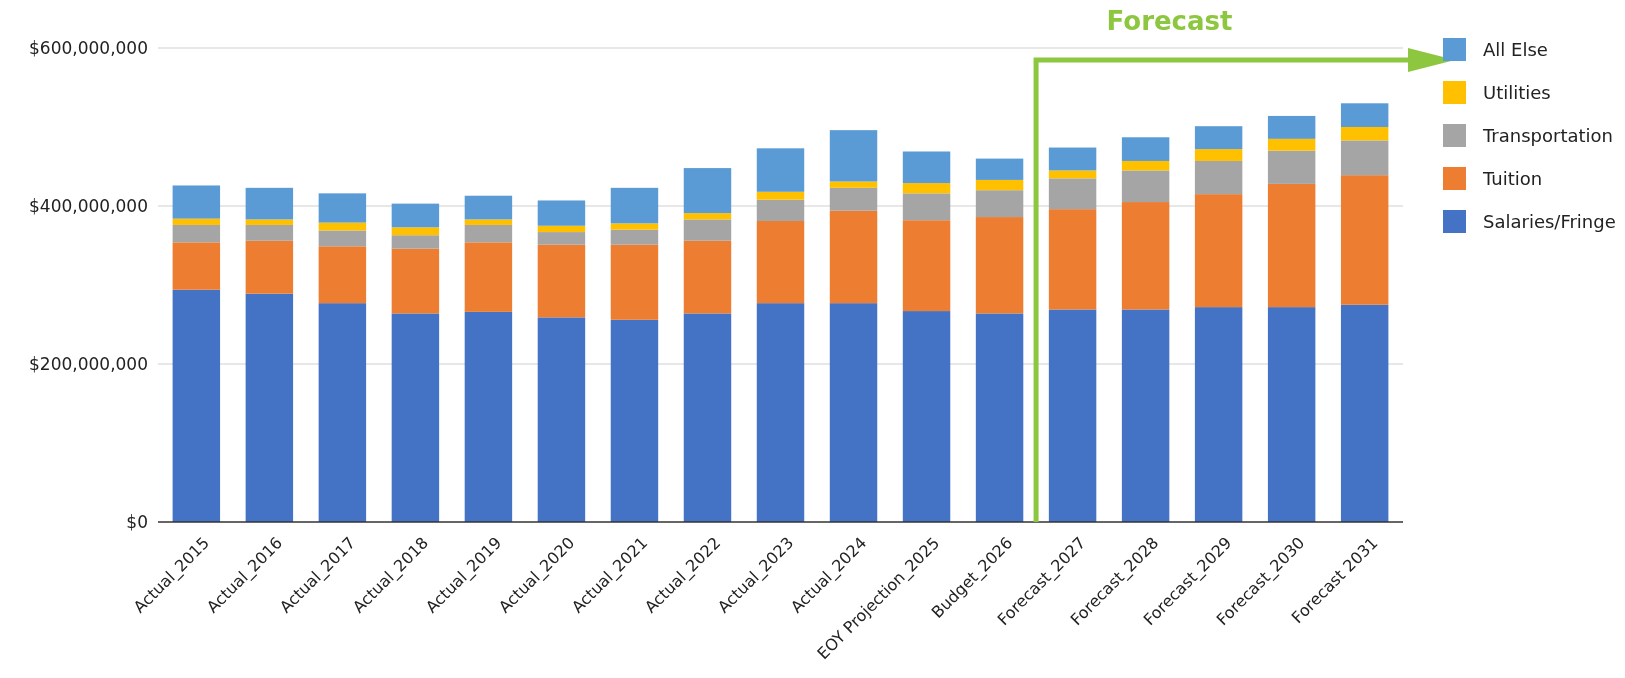  Describe the element at coordinates (1512, 179) in the screenshot. I see `legend-label: Tuition` at that location.